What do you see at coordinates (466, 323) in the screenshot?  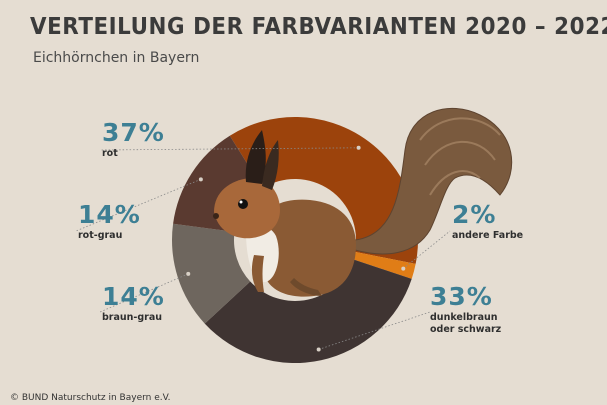 I see `category-dunkelbraun: dunkelbraun oder schwarz` at bounding box center [466, 323].